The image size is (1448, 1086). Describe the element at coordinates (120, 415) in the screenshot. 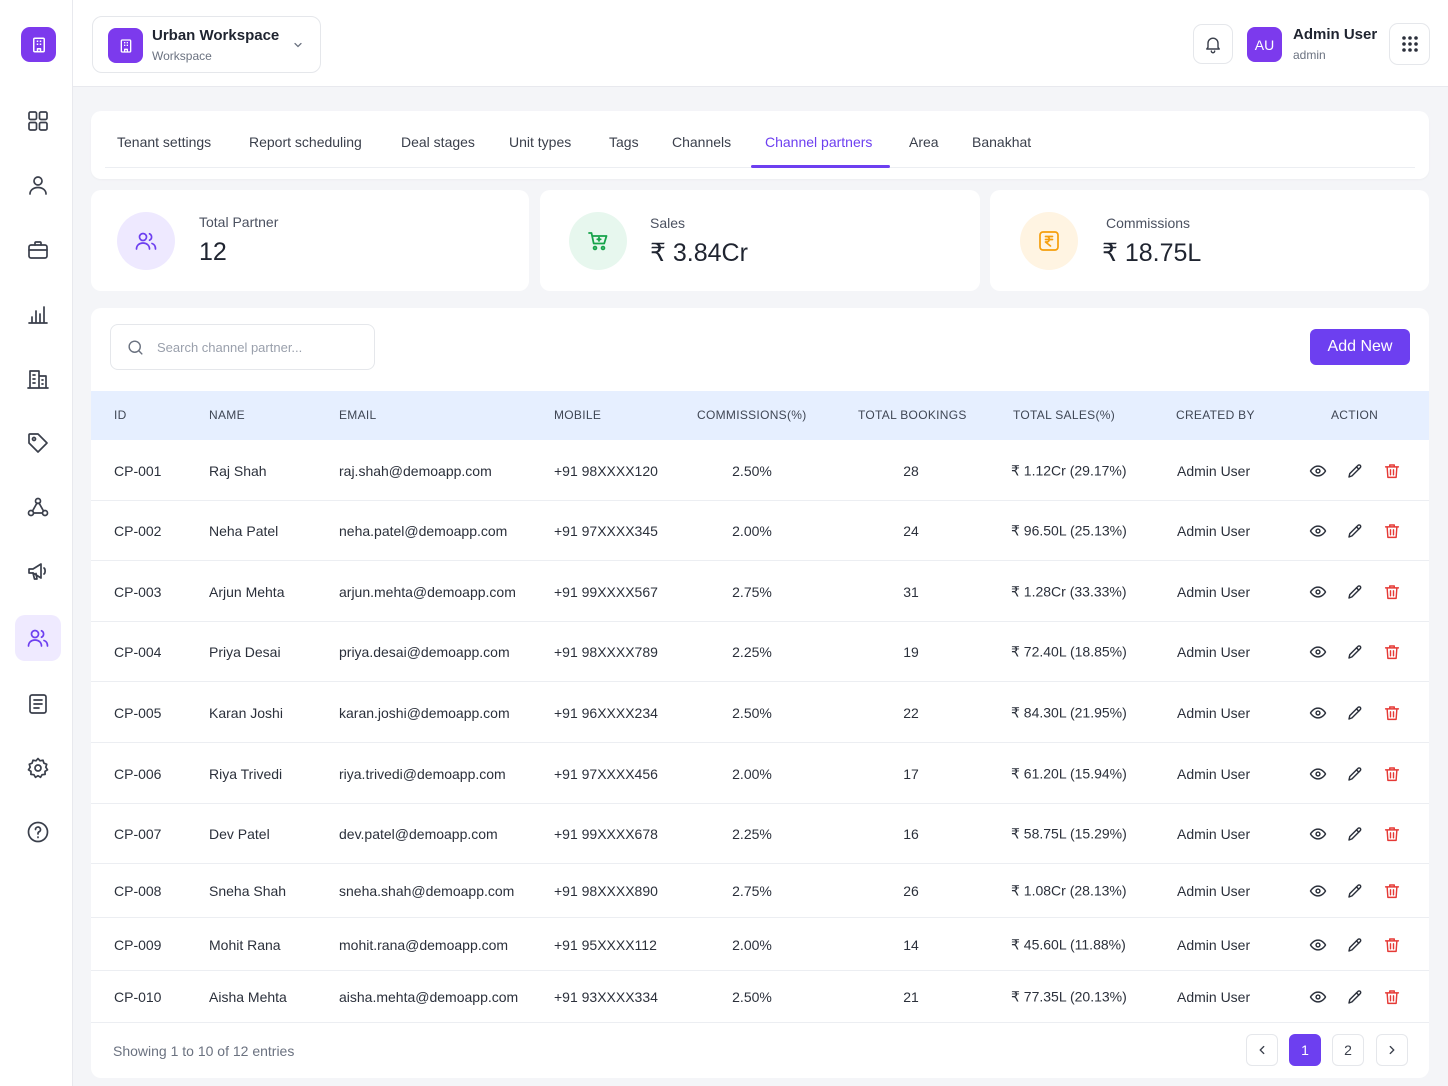

I see `column-header-id: ID` at that location.